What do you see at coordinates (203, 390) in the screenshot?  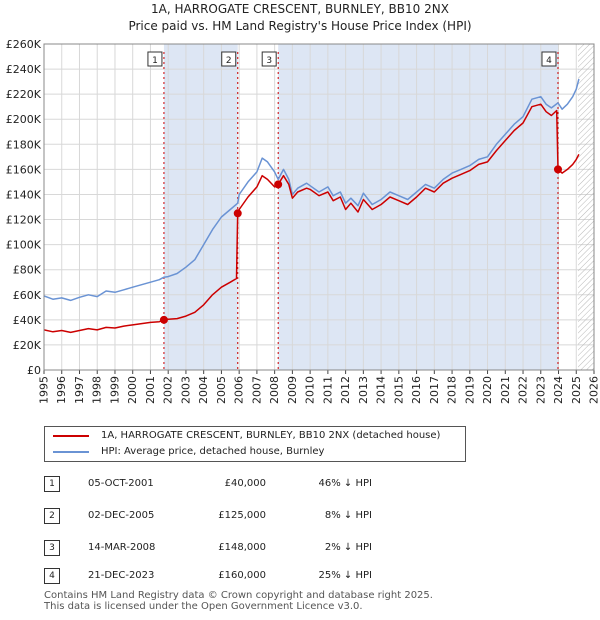 I see `x-tick-label: 2004` at bounding box center [203, 390].